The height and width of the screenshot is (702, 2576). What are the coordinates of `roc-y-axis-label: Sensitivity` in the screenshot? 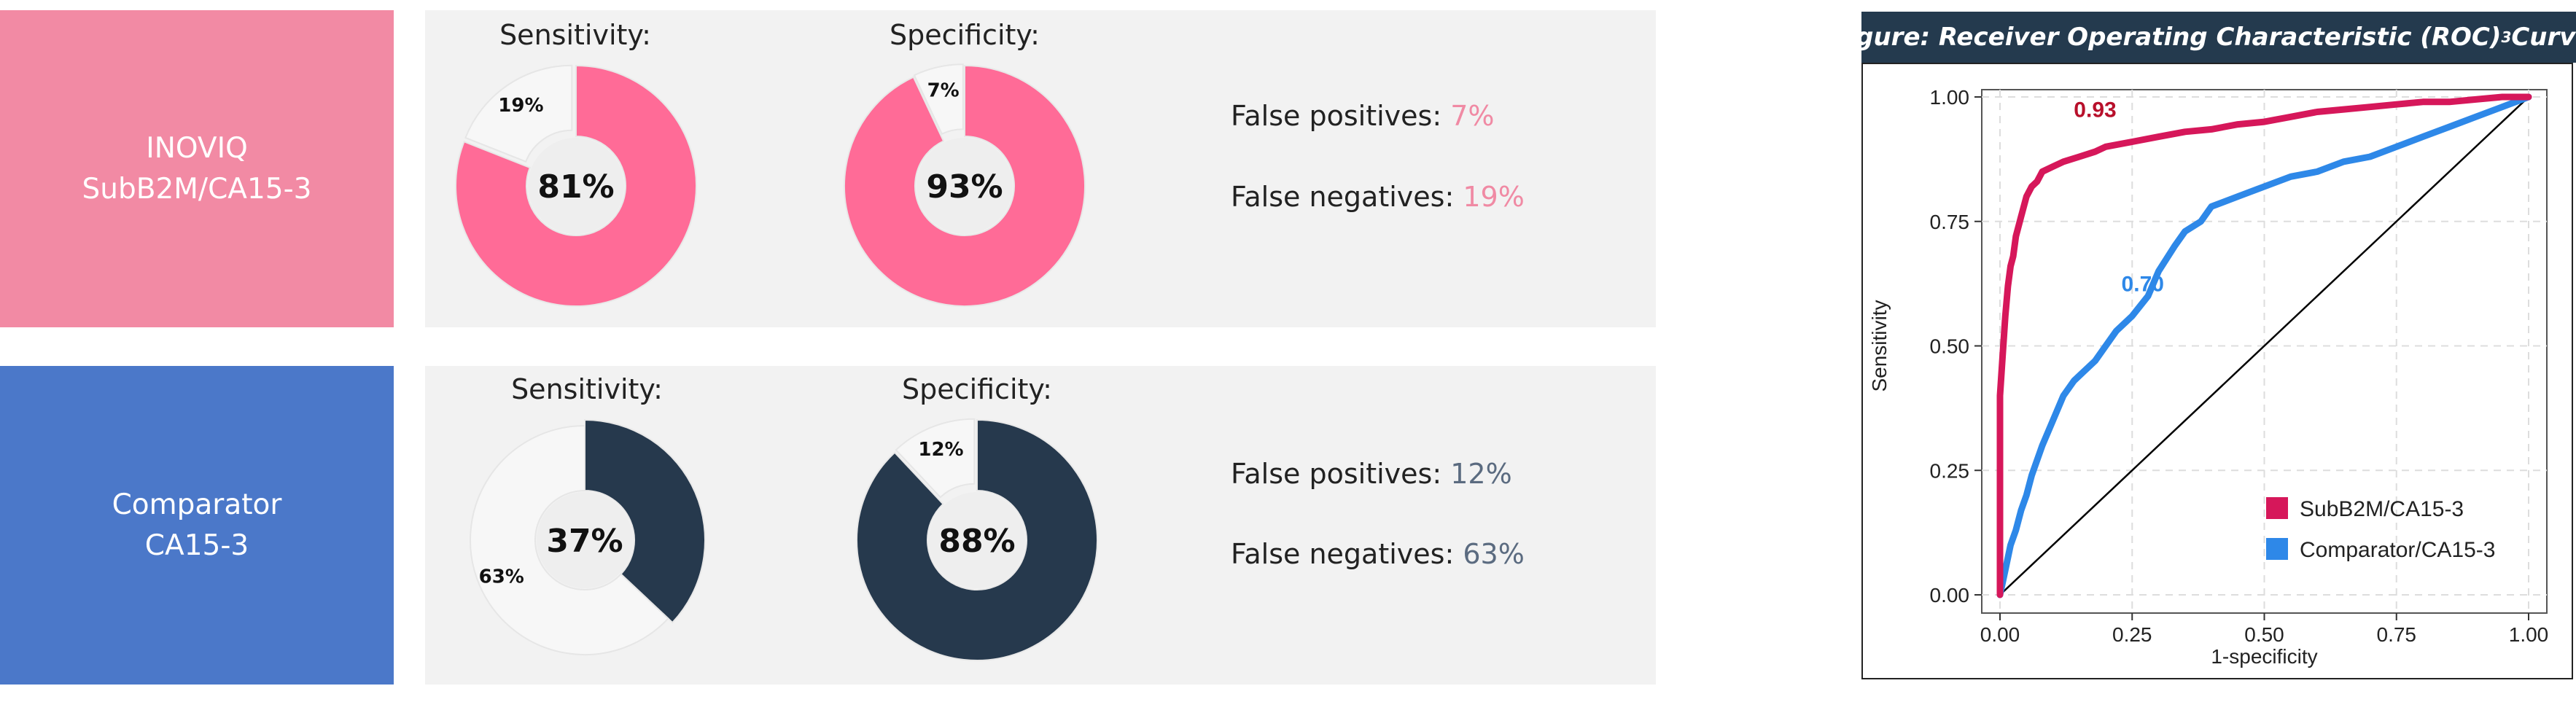 It's located at (1879, 345).